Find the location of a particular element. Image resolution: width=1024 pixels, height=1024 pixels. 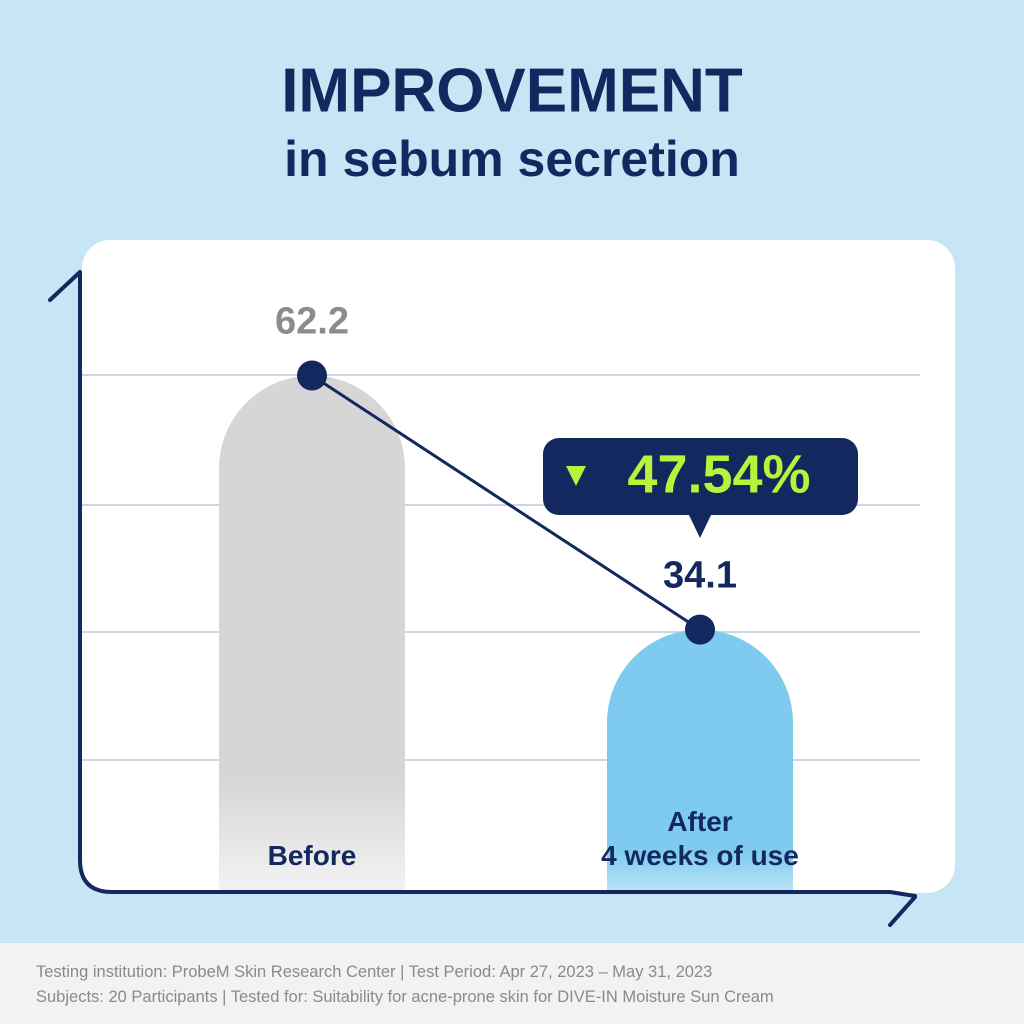

category-label: Before is located at coordinates (312, 855).